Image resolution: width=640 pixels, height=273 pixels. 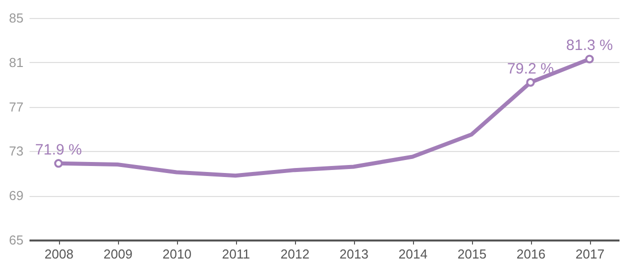 What do you see at coordinates (16, 62) in the screenshot?
I see `y-tick-label: 81` at bounding box center [16, 62].